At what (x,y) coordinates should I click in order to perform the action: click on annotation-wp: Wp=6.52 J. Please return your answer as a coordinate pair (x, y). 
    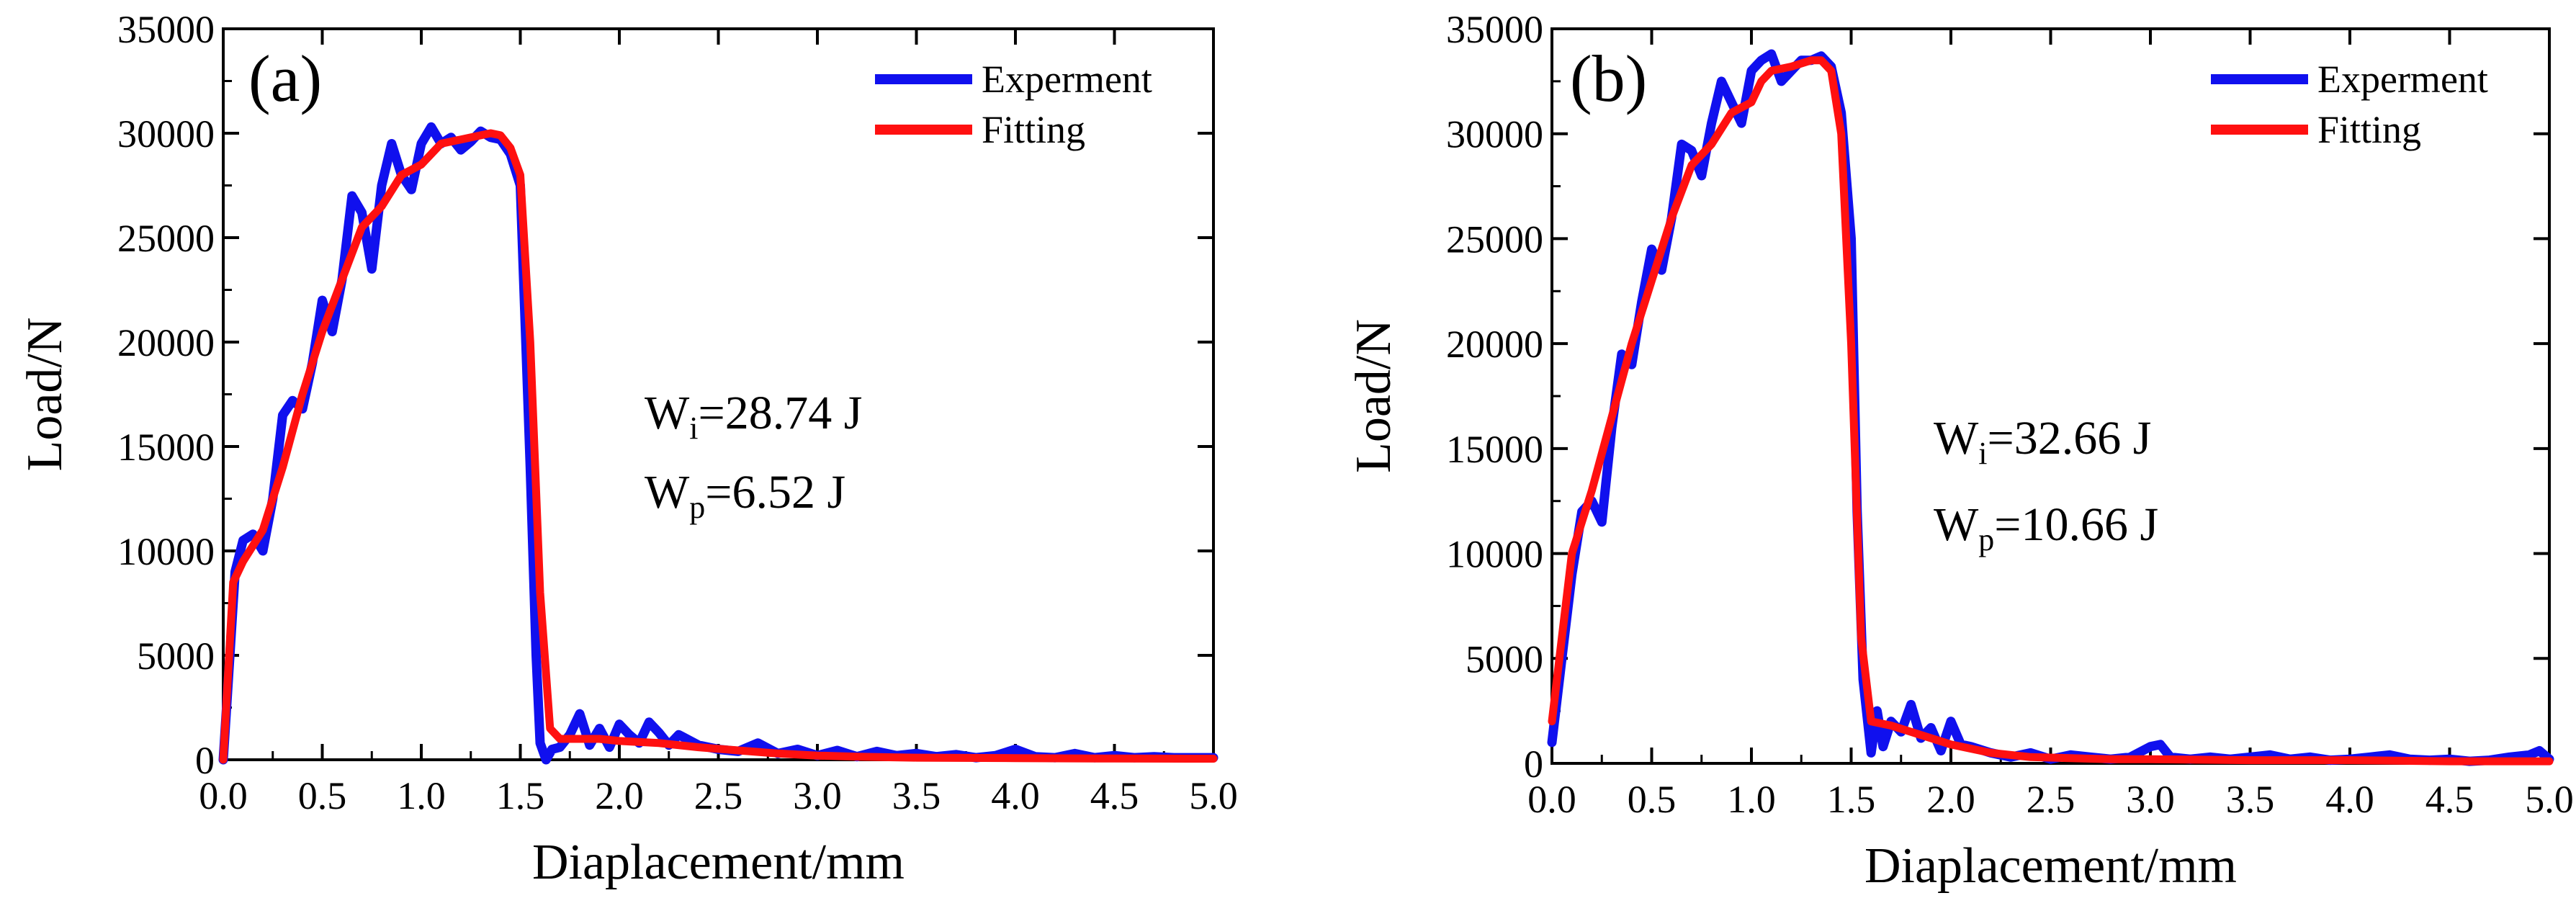
    Looking at the image, I should click on (745, 495).